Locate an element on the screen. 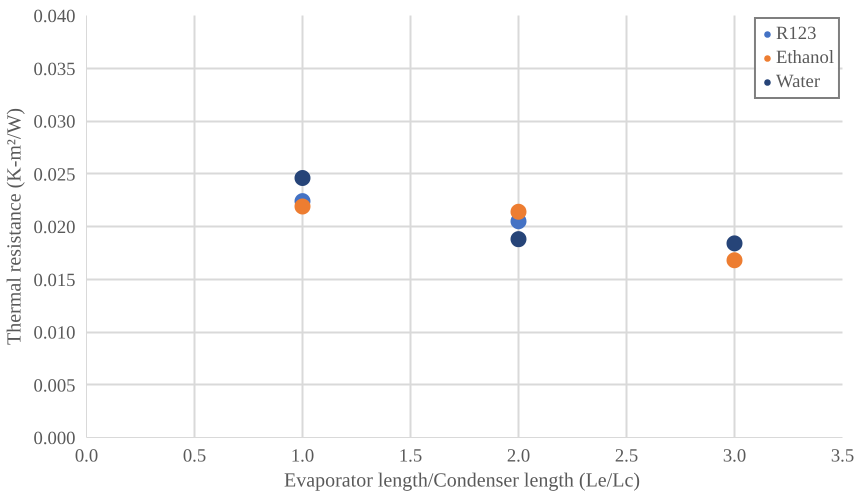 This screenshot has width=857, height=494. legend-label: Ethanol is located at coordinates (805, 58).